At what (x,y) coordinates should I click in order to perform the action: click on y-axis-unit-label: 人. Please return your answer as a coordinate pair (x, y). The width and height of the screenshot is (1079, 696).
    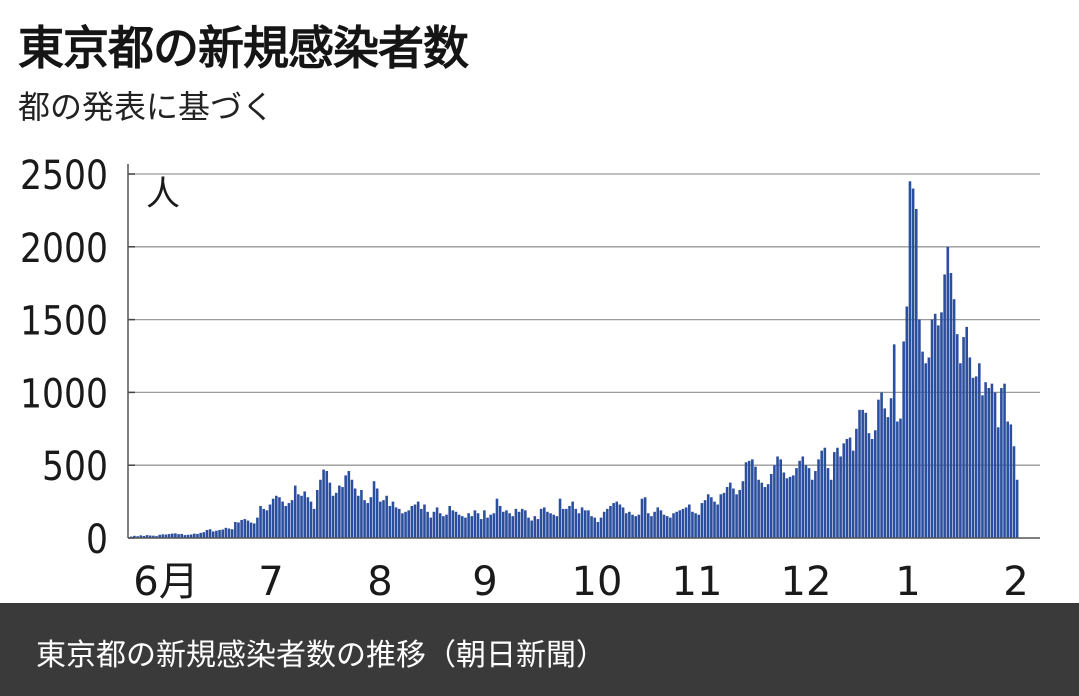
    Looking at the image, I should click on (163, 194).